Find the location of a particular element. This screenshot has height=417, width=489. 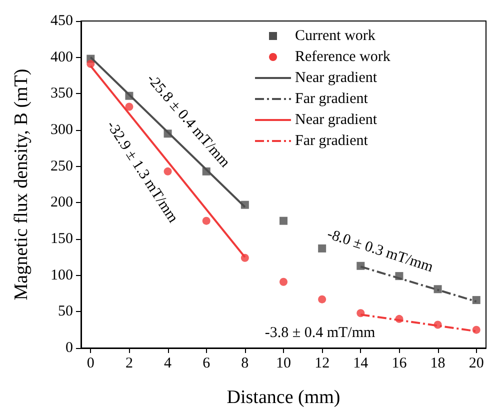

legend-label: Current work is located at coordinates (335, 36).